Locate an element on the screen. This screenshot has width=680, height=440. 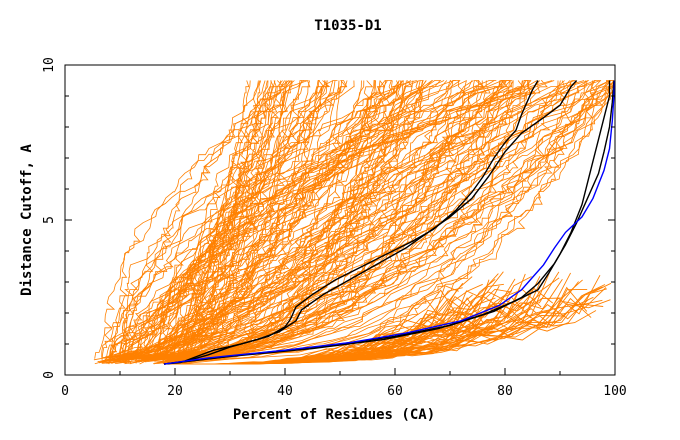
x-tick-label: 20 is located at coordinates (175, 391).